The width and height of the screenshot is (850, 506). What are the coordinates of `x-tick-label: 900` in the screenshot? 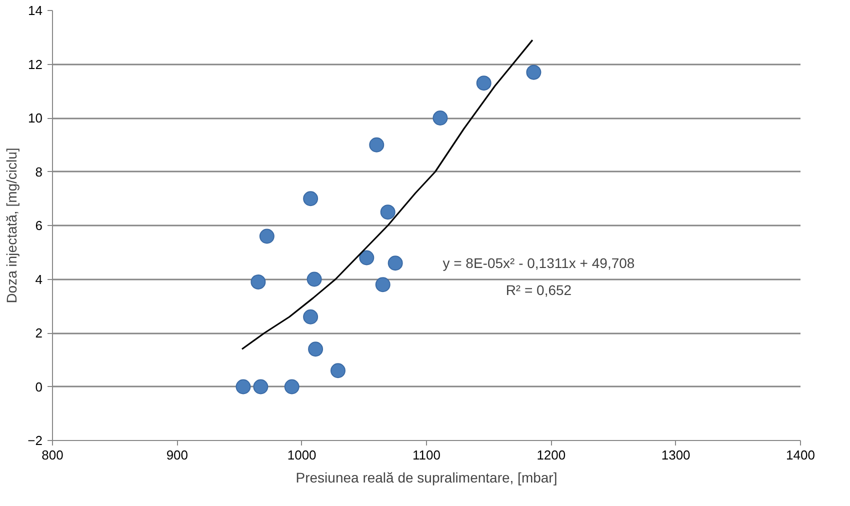 It's located at (177, 455).